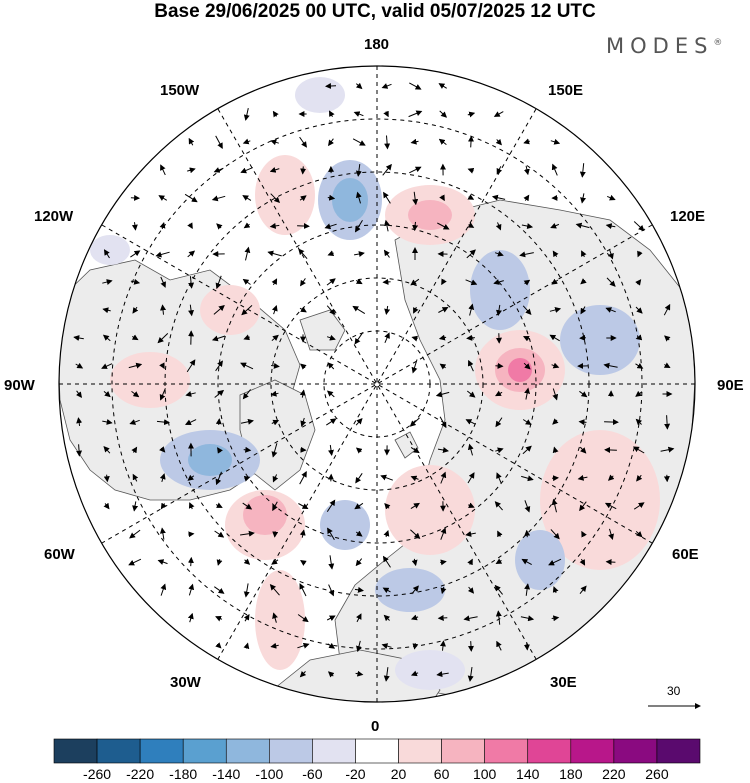 This screenshot has width=750, height=783. What do you see at coordinates (398, 774) in the screenshot?
I see `colorbar-tick-label: 20` at bounding box center [398, 774].